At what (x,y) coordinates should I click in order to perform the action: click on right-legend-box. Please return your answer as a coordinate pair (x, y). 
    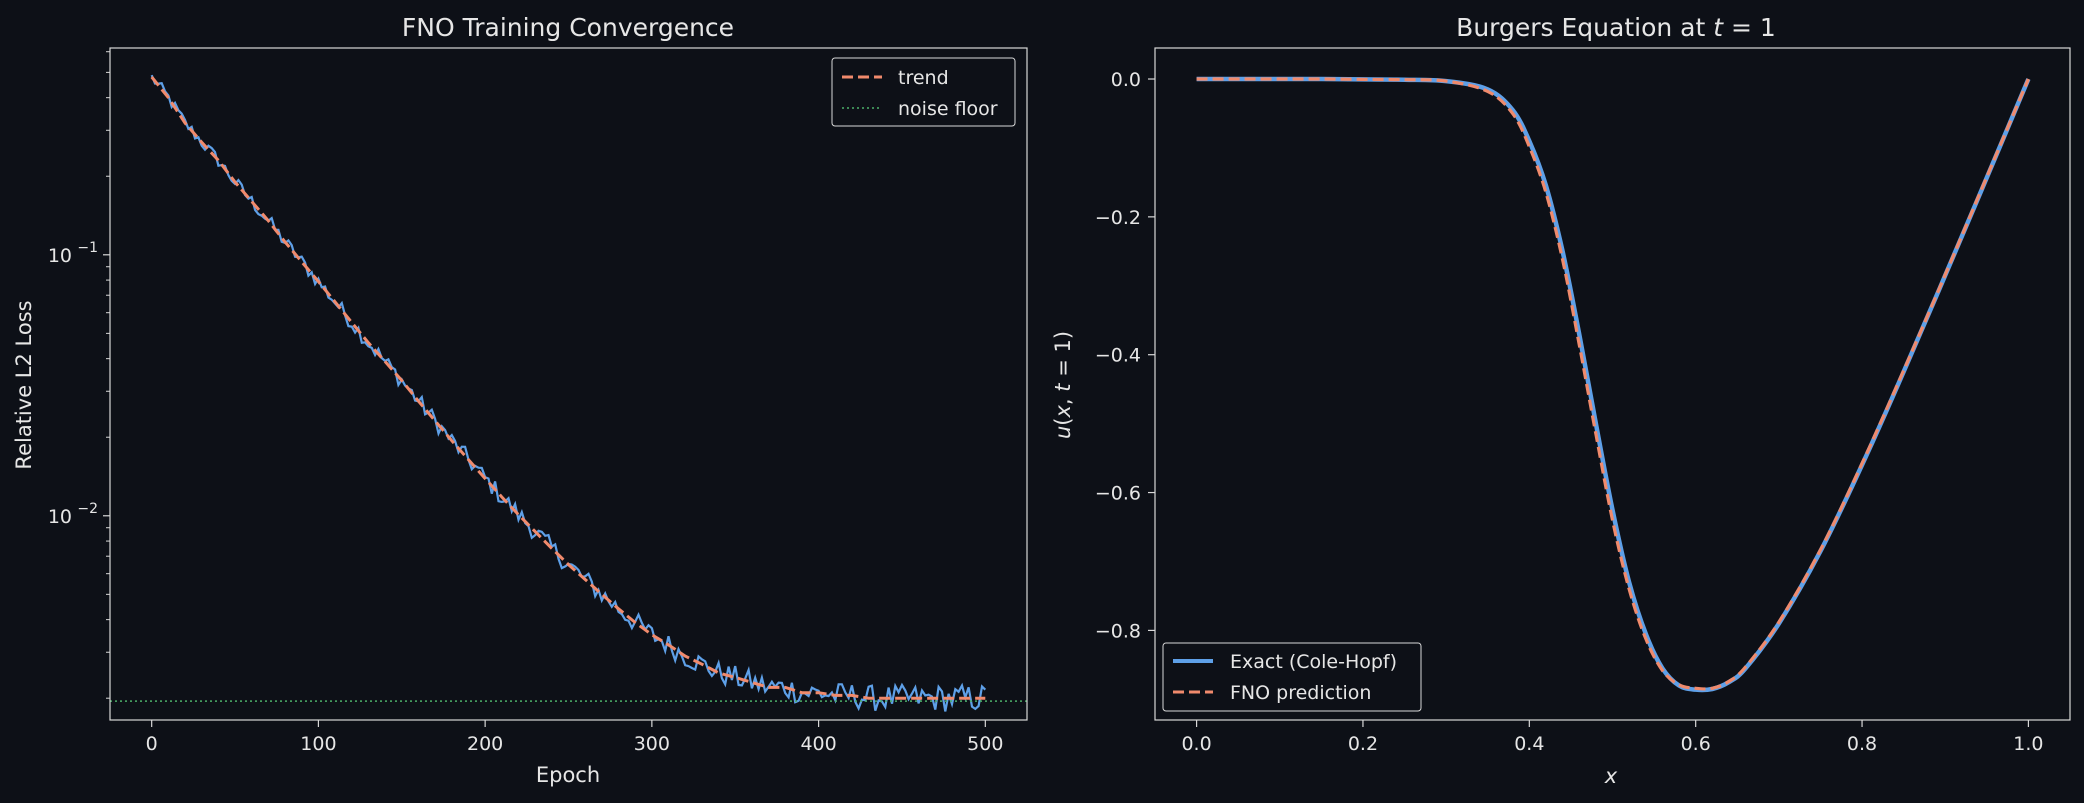
    Looking at the image, I should click on (1292, 677).